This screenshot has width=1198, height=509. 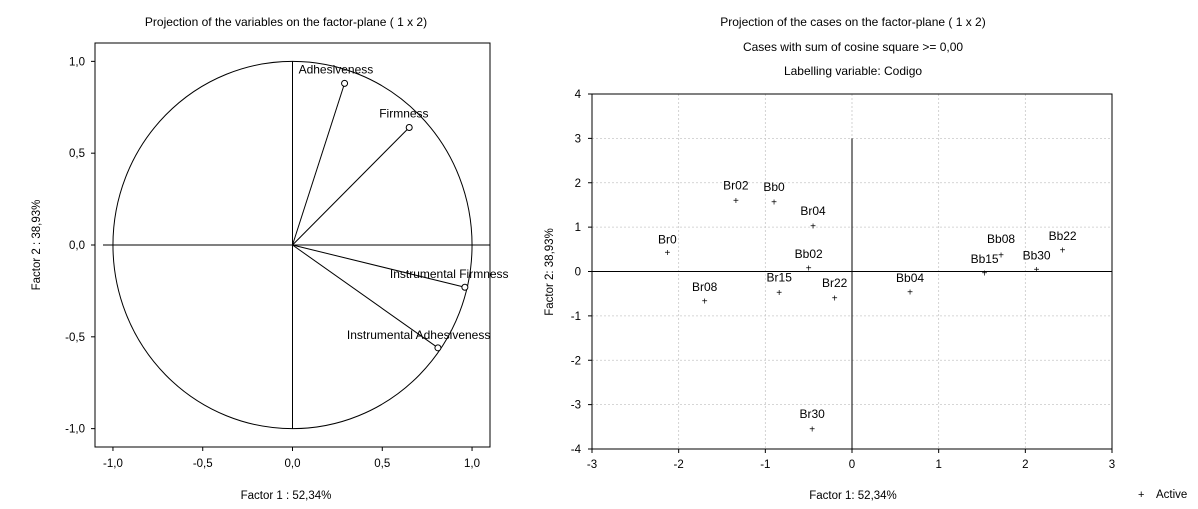 What do you see at coordinates (581, 272) in the screenshot?
I see `right-y-ticks: 4 3 2 1 0 -1 -2 -3 -4` at bounding box center [581, 272].